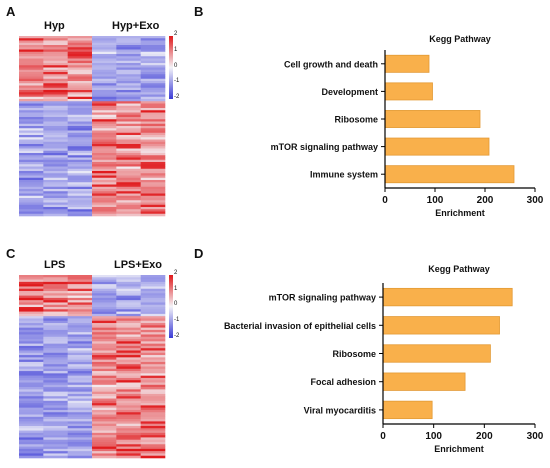 This screenshot has width=550, height=468. What do you see at coordinates (344, 175) in the screenshot?
I see `y-tick-label: Immune system` at bounding box center [344, 175].